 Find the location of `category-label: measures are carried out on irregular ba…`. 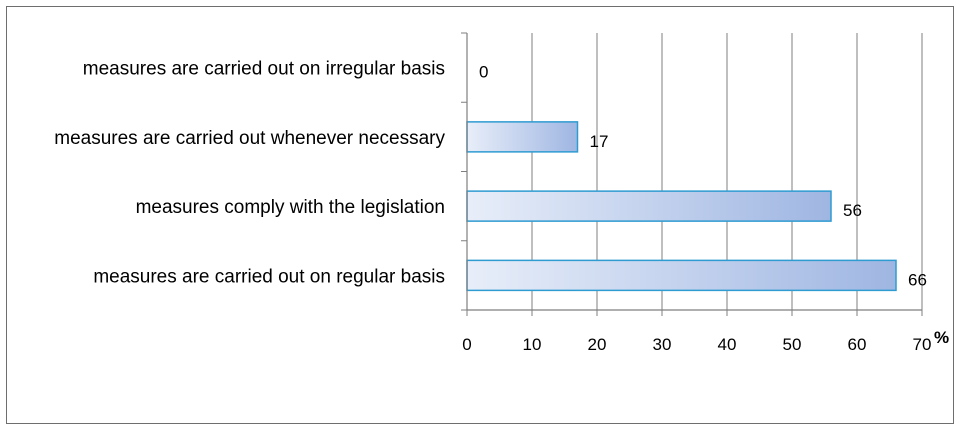

category-label: measures are carried out on irregular ba… is located at coordinates (264, 69).